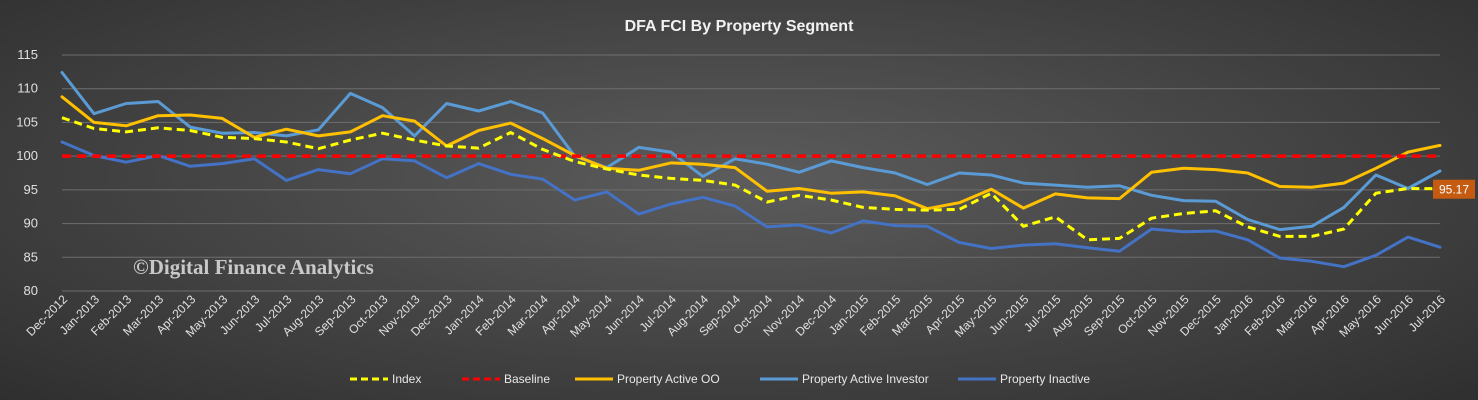 The width and height of the screenshot is (1478, 400). What do you see at coordinates (253, 267) in the screenshot?
I see `watermark-logo: ©Digital Finance Analytics` at bounding box center [253, 267].